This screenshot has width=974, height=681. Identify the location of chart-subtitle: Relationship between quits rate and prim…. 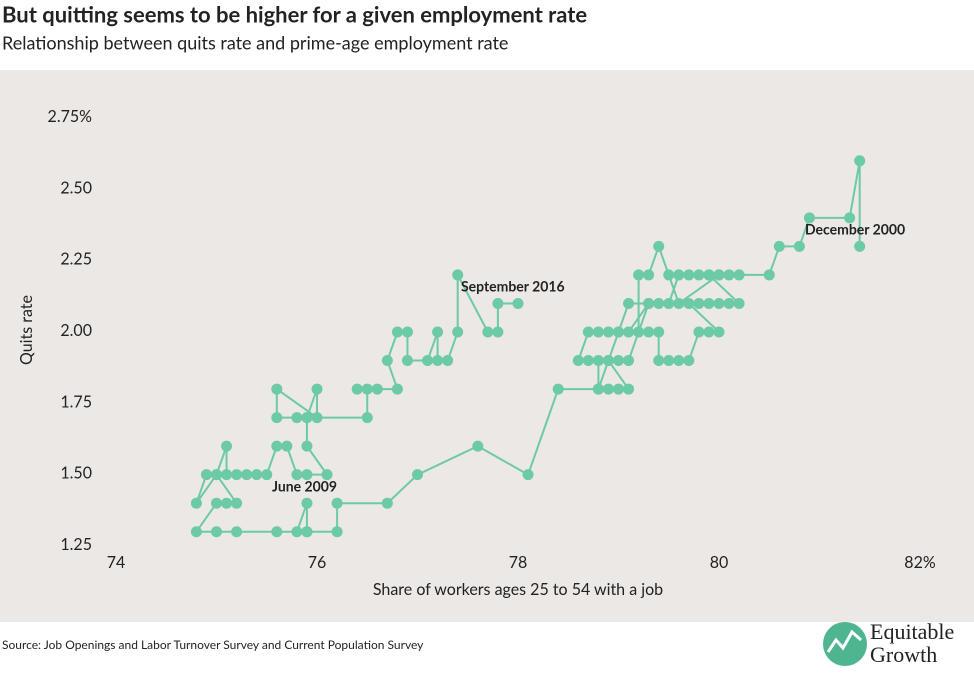
(255, 43).